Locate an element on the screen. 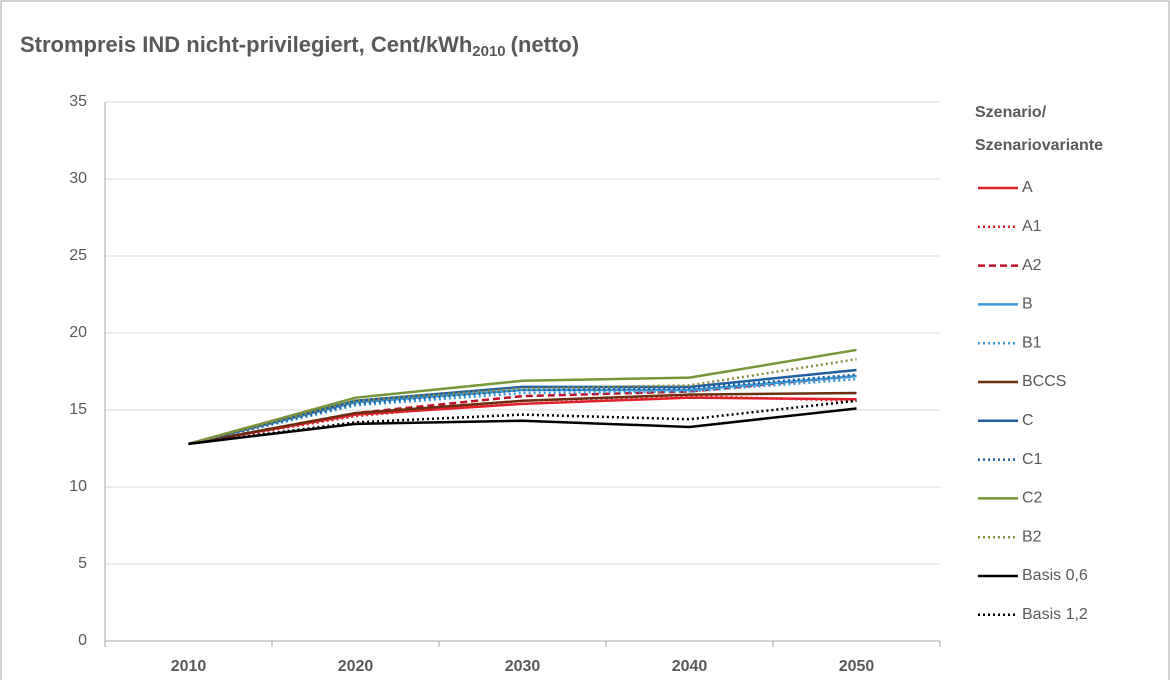  legend-label: B is located at coordinates (1027, 304).